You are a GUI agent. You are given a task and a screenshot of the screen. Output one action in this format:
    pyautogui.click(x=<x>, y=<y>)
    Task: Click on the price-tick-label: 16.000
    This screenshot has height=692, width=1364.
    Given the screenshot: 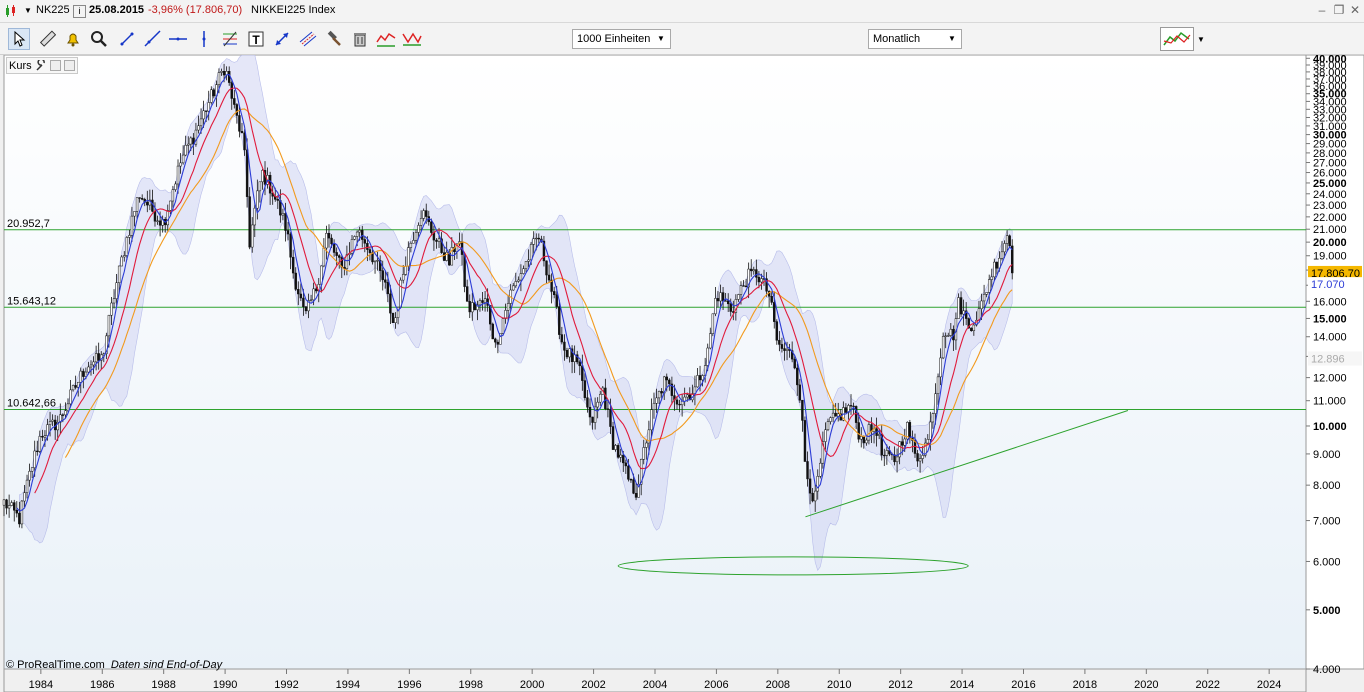 What is the action you would take?
    pyautogui.click(x=1330, y=302)
    